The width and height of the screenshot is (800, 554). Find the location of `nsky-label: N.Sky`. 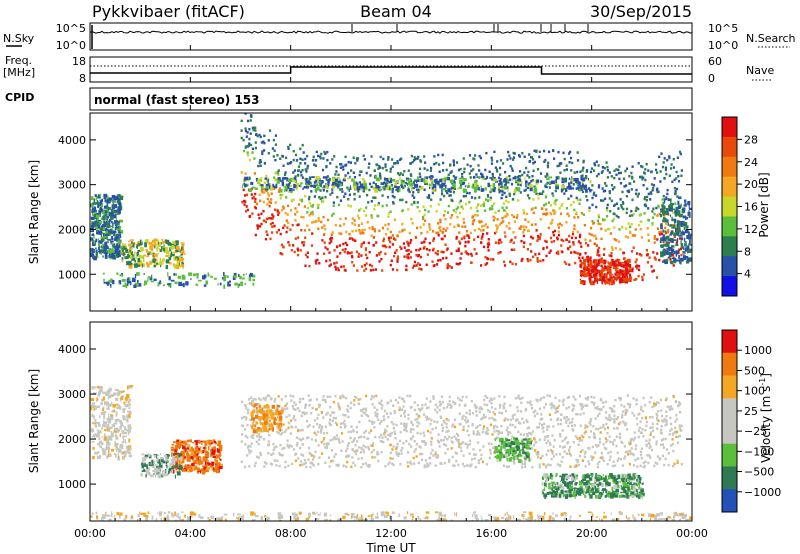

nsky-label: N.Sky is located at coordinates (19, 38).